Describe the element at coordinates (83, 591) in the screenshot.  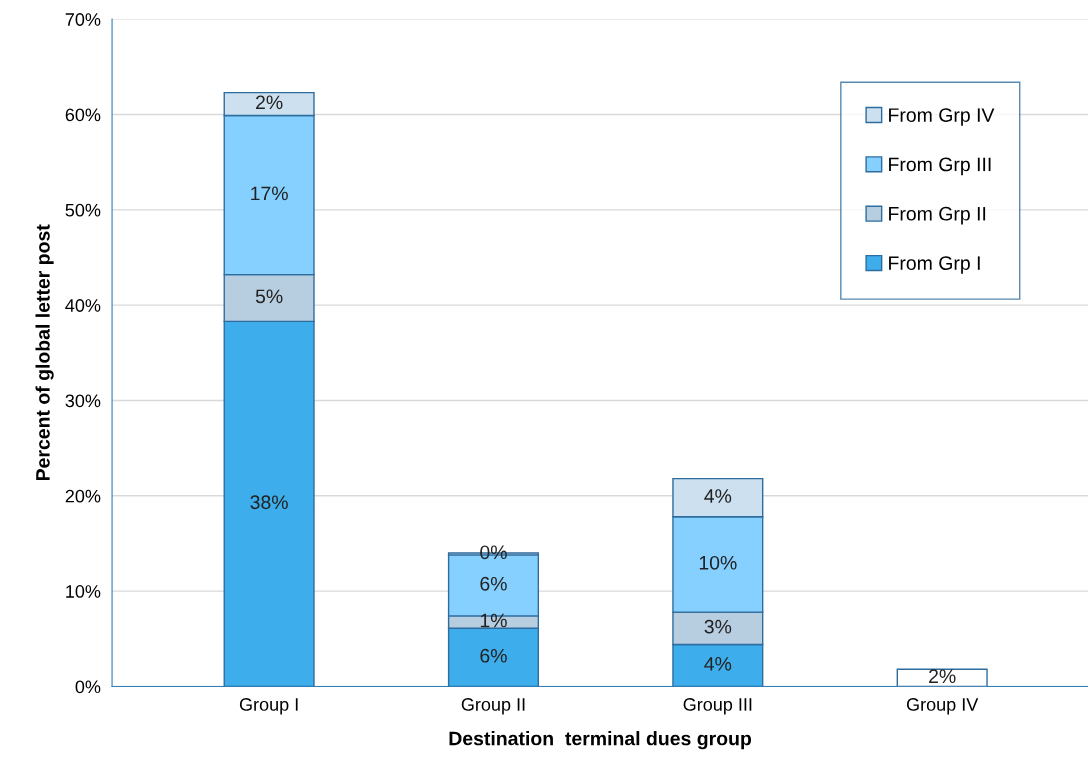
I see `y-tick-label: 10%` at that location.